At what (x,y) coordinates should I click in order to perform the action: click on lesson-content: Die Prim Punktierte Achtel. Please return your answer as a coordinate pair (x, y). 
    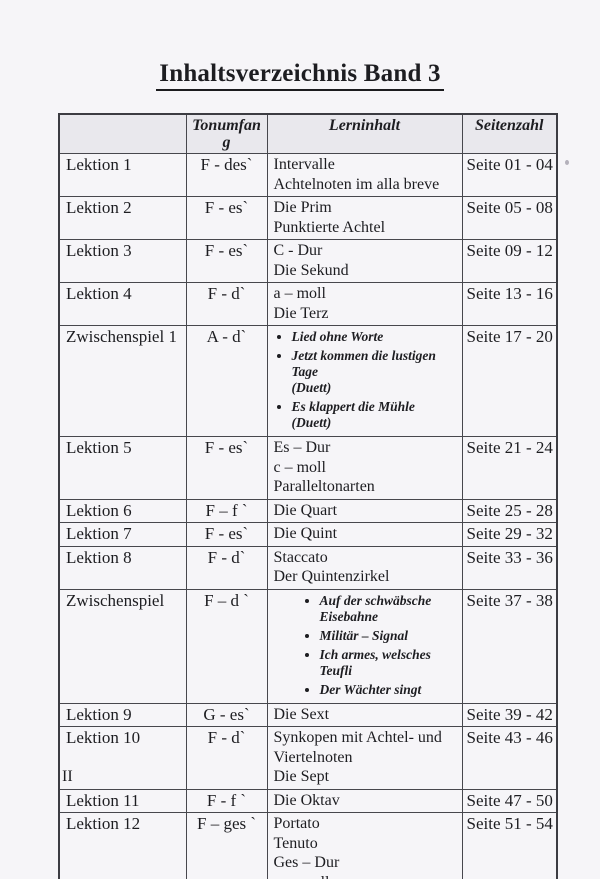
    Looking at the image, I should click on (364, 218).